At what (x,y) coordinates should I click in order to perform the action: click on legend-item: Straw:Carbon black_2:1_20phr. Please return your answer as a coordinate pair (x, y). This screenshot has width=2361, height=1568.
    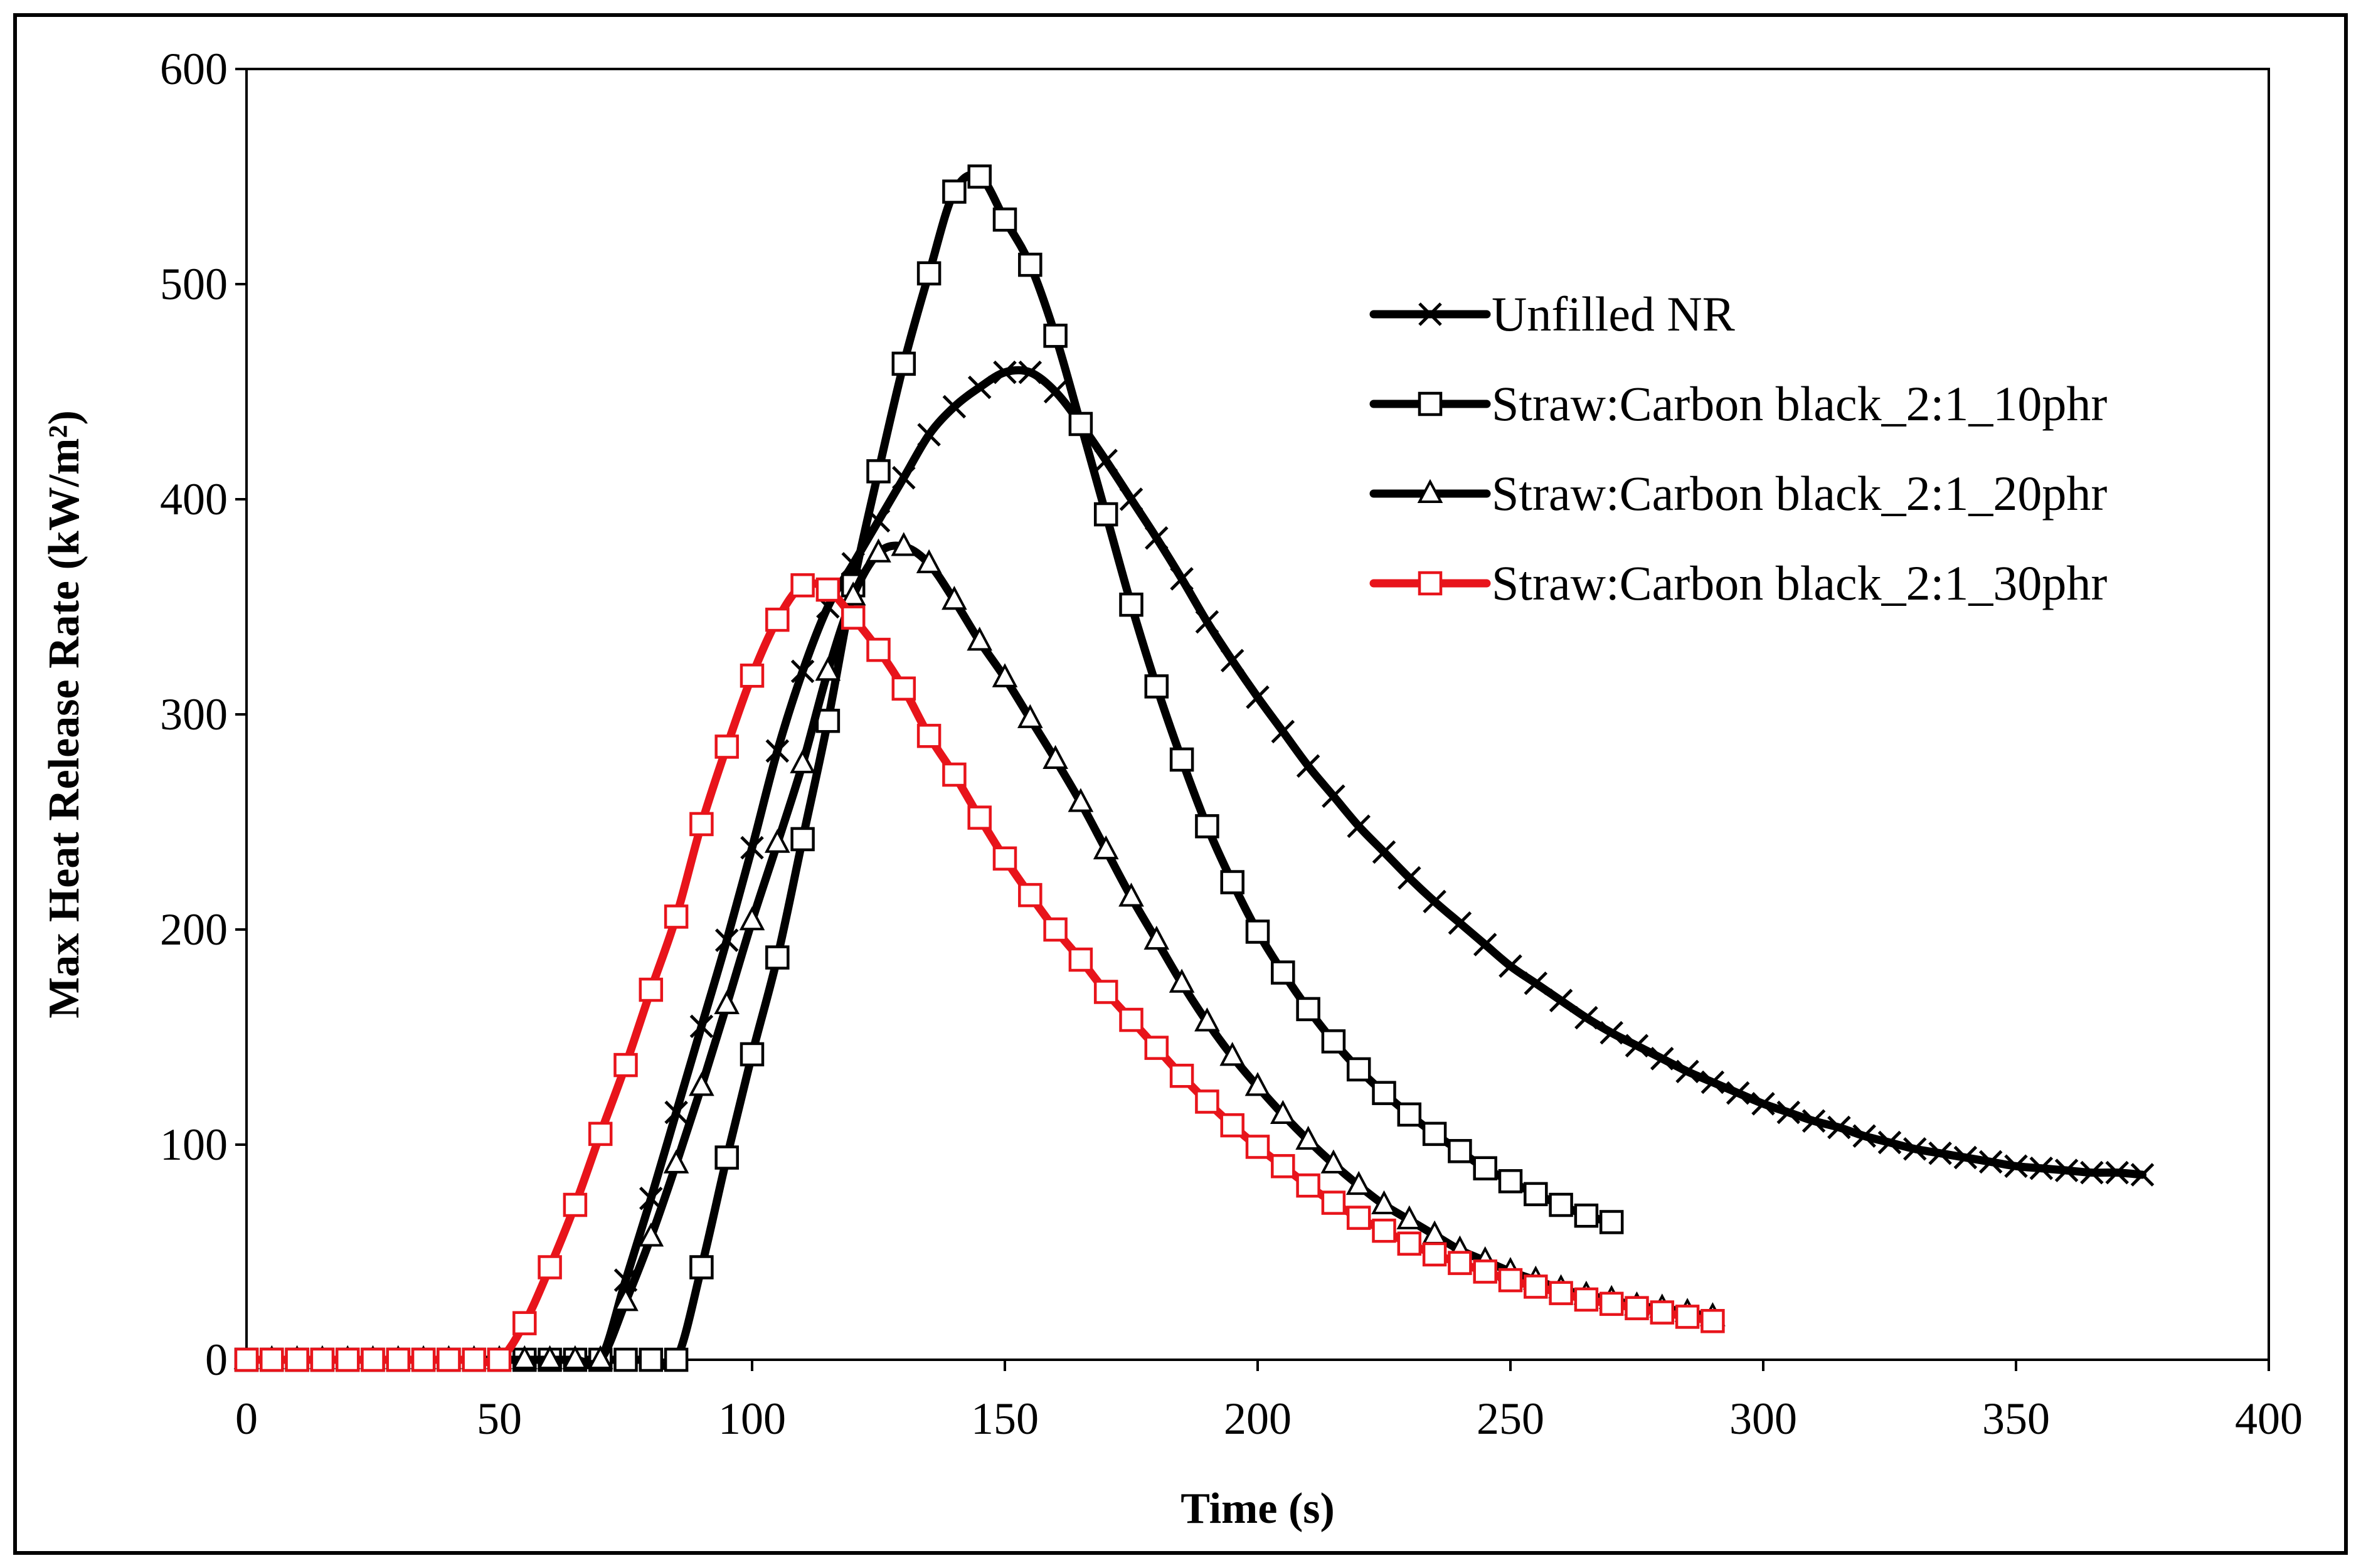
    Looking at the image, I should click on (1738, 494).